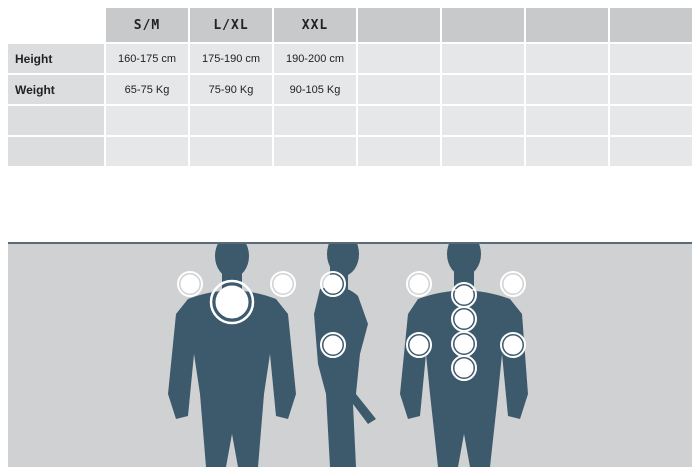 This screenshot has height=467, width=700. Describe the element at coordinates (231, 25) in the screenshot. I see `header-cell: L/XL` at that location.